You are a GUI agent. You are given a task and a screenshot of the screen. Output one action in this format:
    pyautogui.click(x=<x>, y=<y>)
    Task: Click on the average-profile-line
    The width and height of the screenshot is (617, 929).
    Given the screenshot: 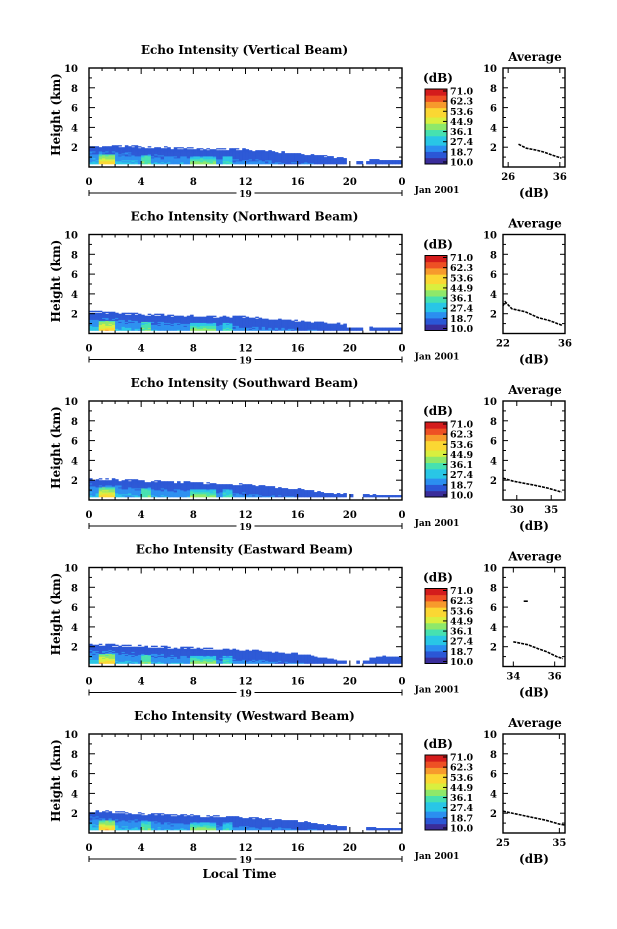 What is the action you would take?
    pyautogui.click(x=532, y=485)
    